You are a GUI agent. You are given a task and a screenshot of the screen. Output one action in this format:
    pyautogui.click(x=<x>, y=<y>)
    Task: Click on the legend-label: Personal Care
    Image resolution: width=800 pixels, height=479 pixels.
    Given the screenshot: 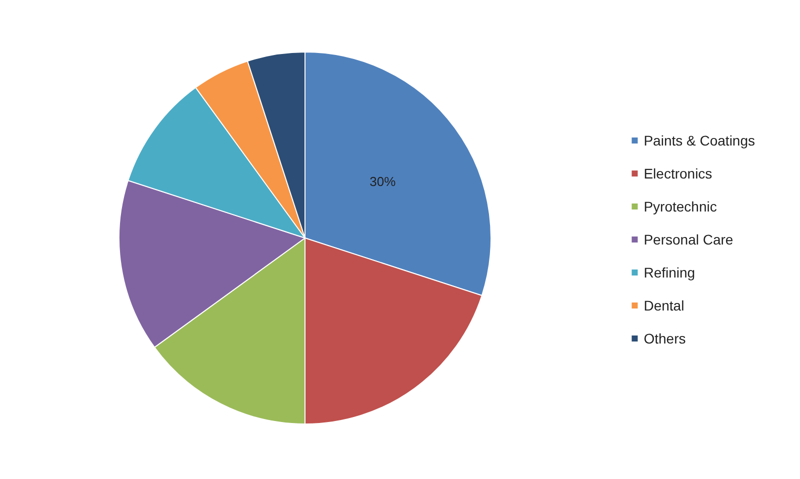 What is the action you would take?
    pyautogui.click(x=689, y=240)
    